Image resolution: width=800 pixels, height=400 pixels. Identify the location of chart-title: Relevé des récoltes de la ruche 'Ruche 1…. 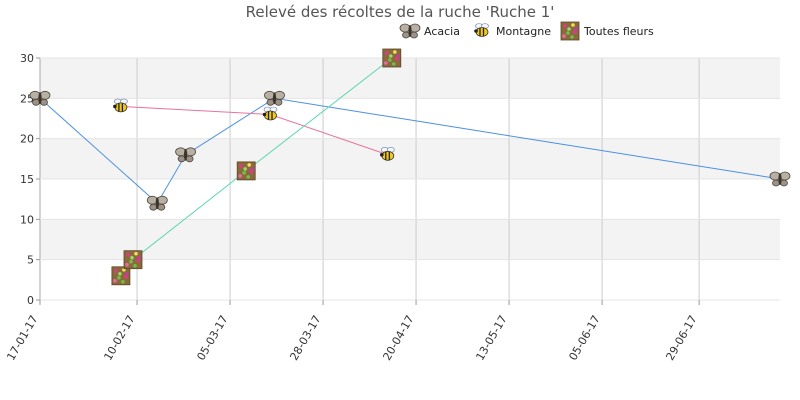
(400, 12).